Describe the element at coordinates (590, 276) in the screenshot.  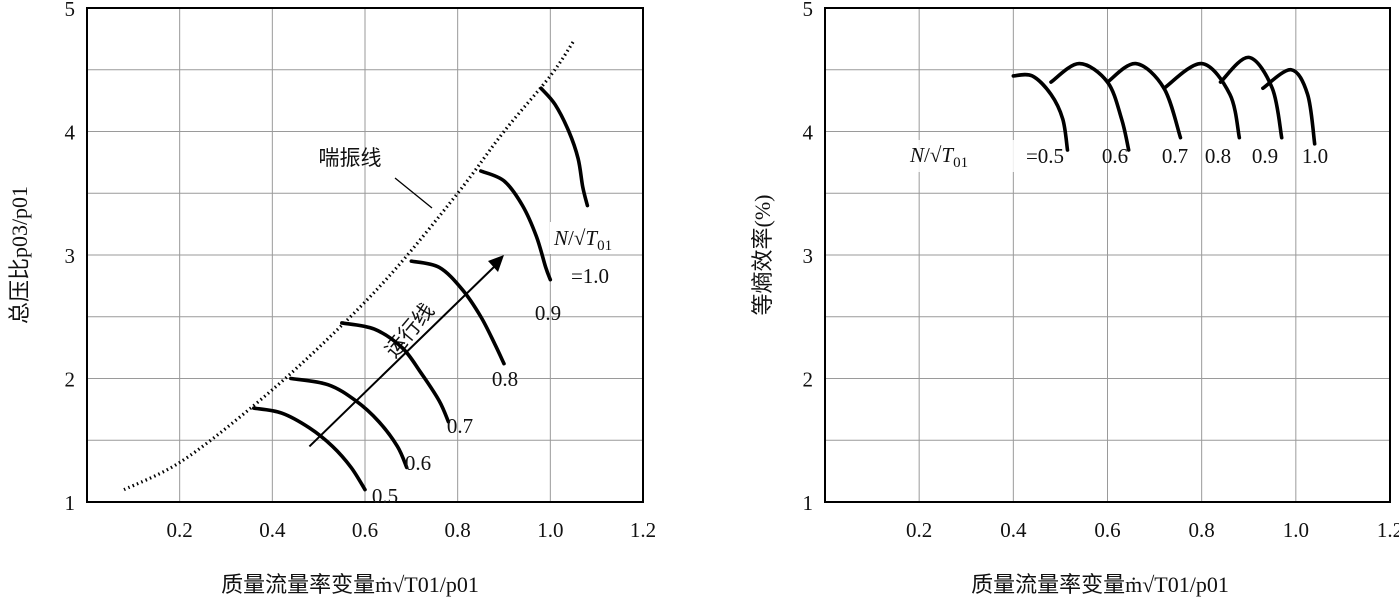
I see `speed-line-label: =1.0` at that location.